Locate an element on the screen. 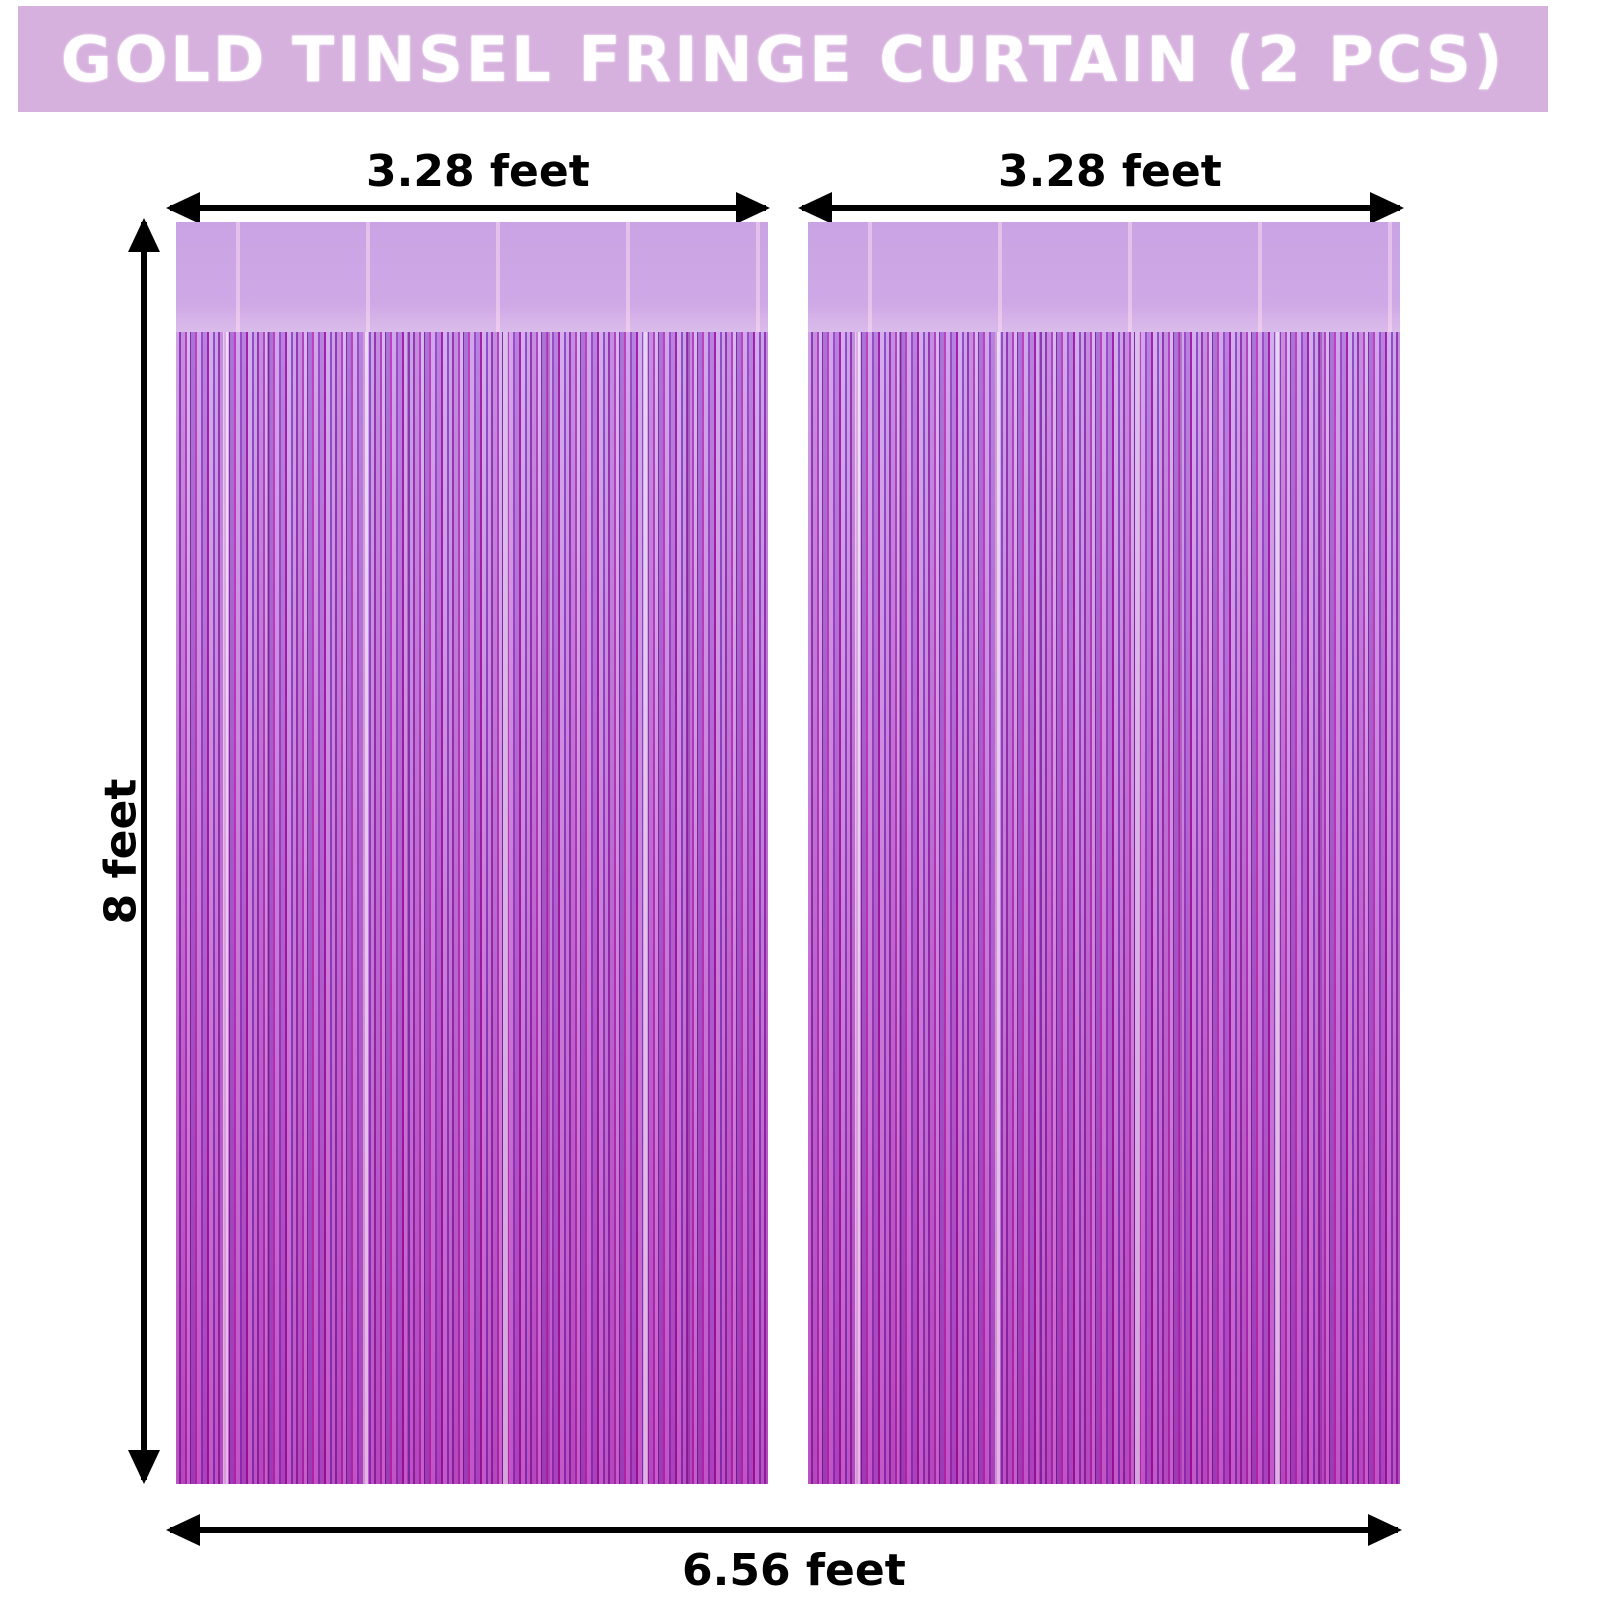 The width and height of the screenshot is (1600, 1600). total-width-label: 6.56 feet is located at coordinates (794, 1570).